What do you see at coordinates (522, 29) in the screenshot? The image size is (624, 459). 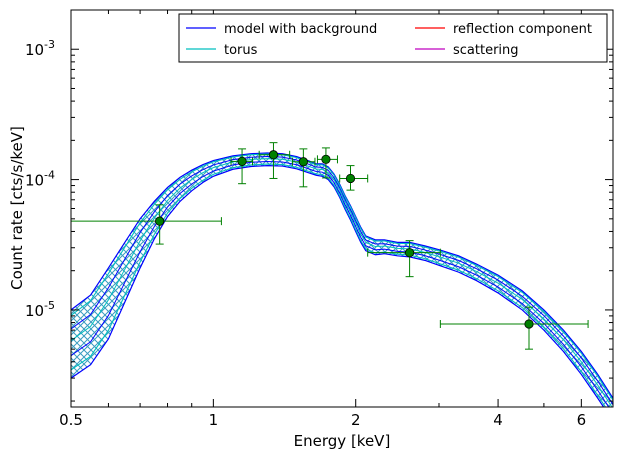 I see `legend-entry-reflection: reflection component` at bounding box center [522, 29].